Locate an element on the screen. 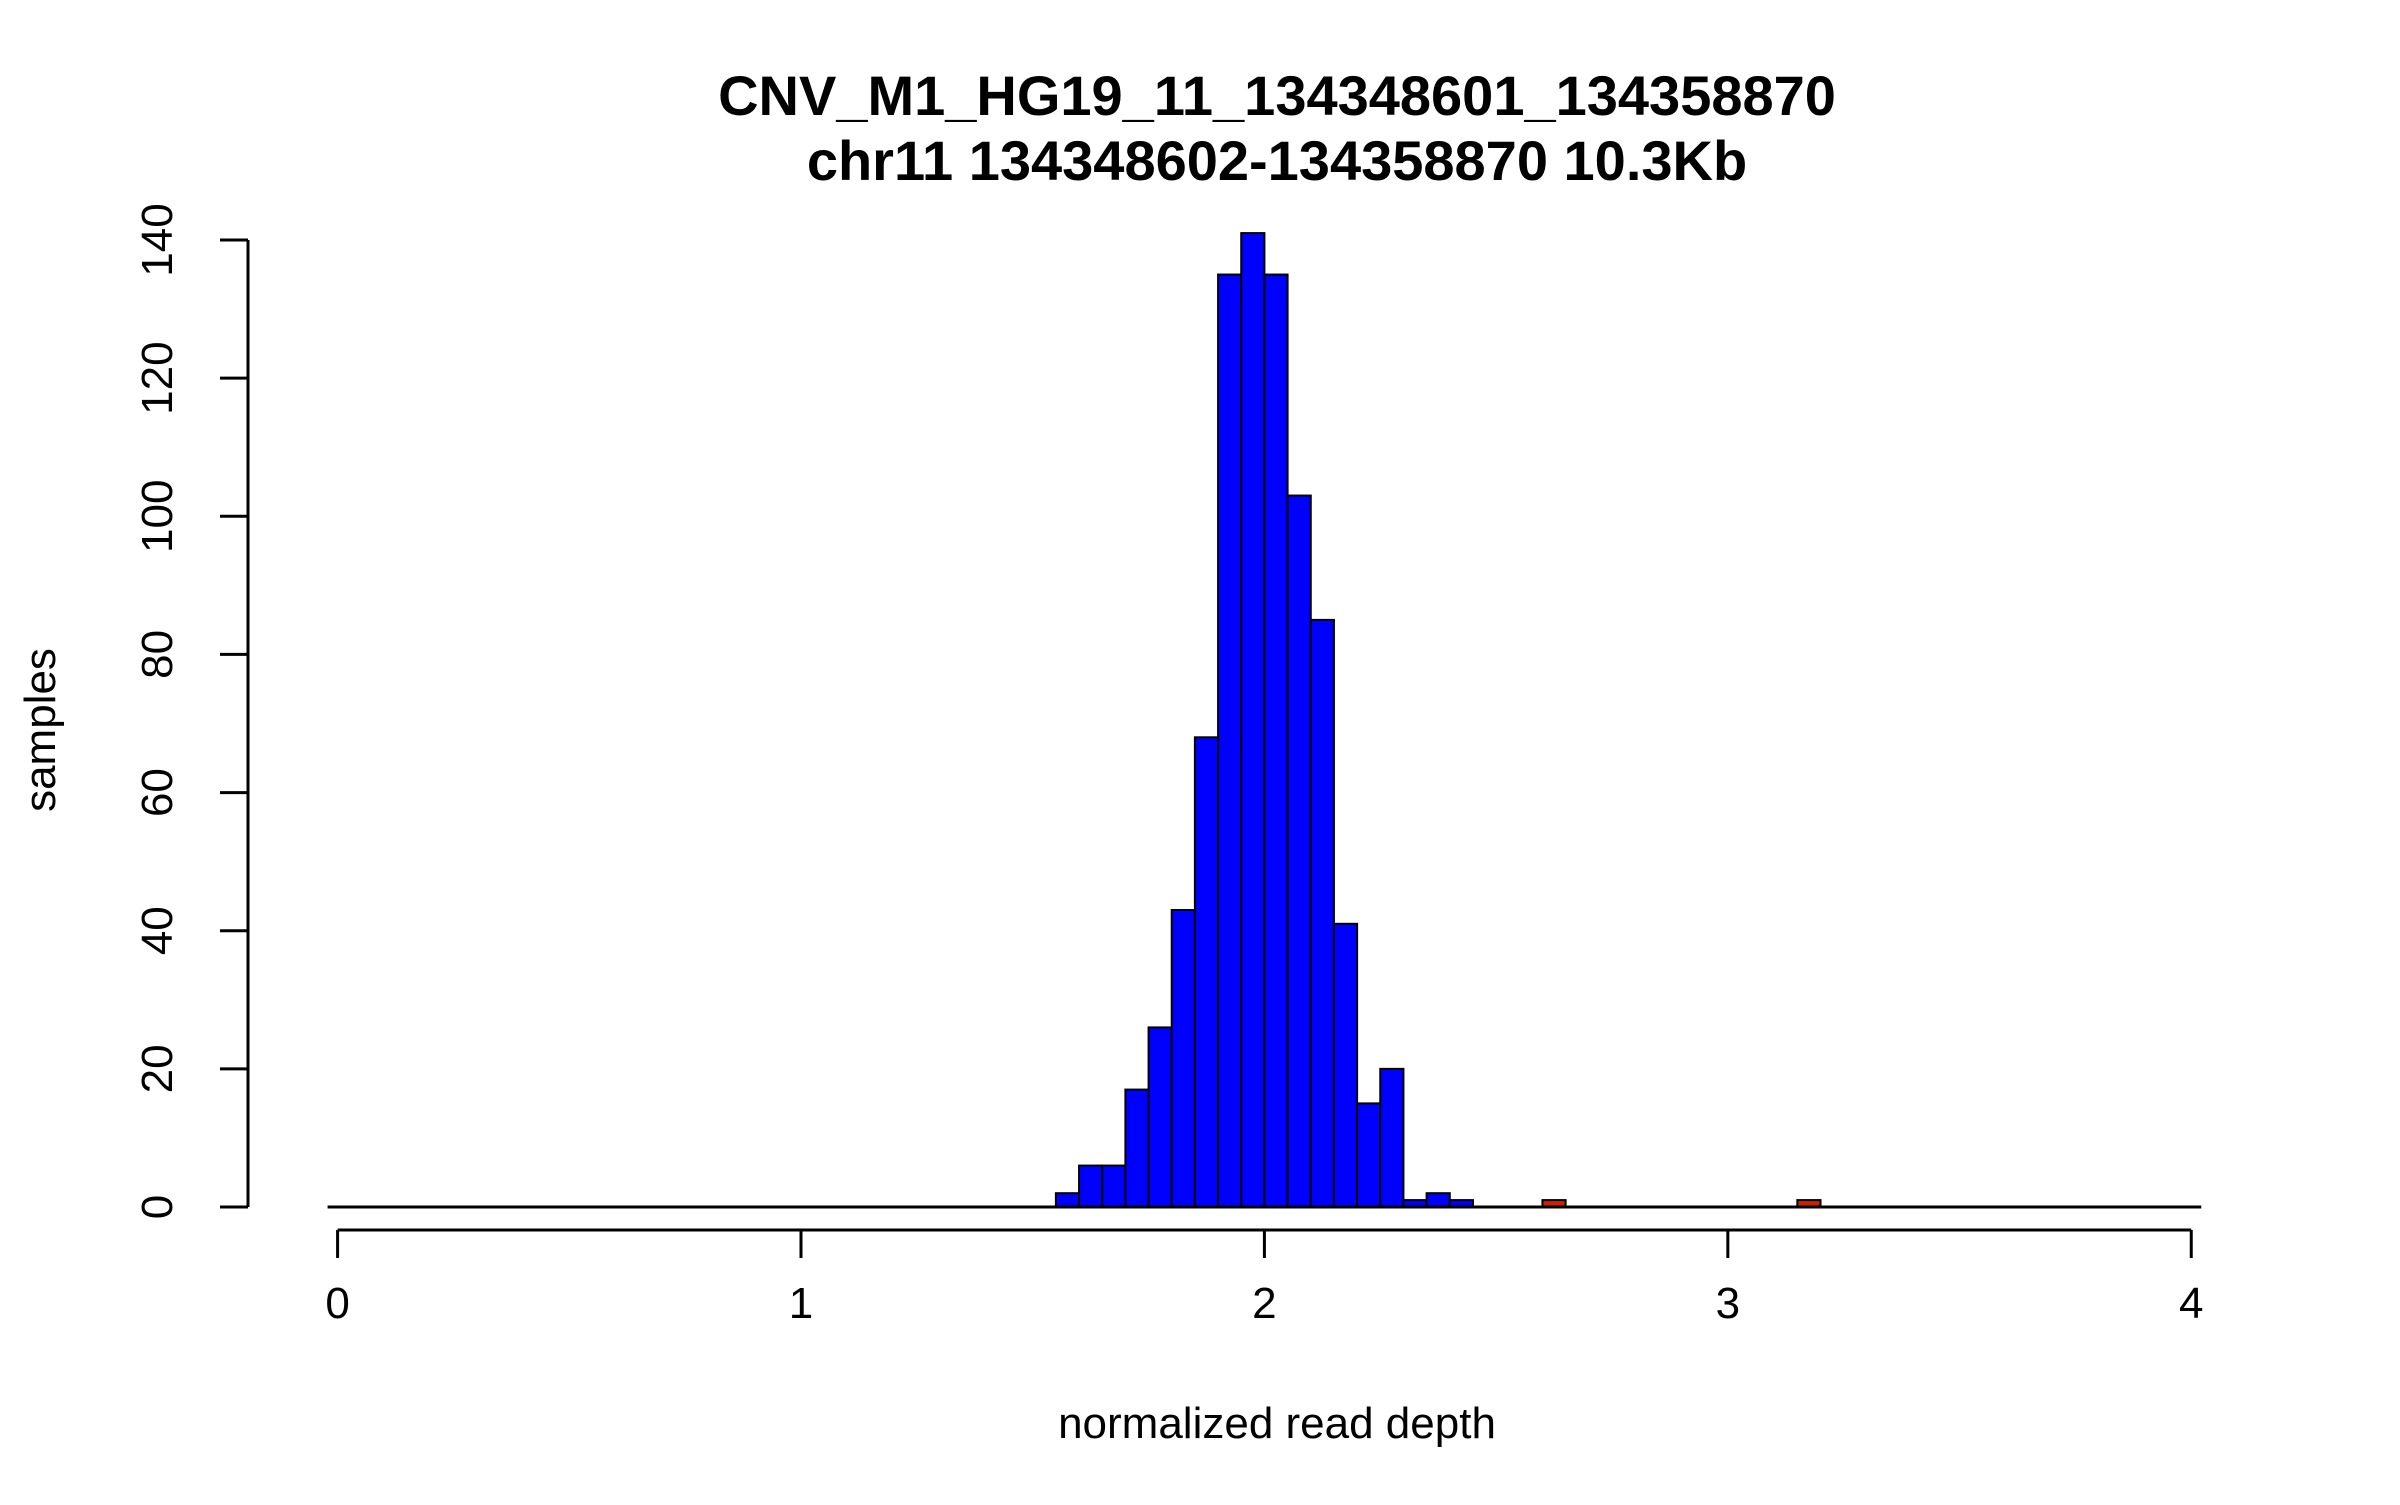 The image size is (2400, 1505). y-axis-ticks: 0 20 40 60 80 100 120 140 is located at coordinates (190, 711).